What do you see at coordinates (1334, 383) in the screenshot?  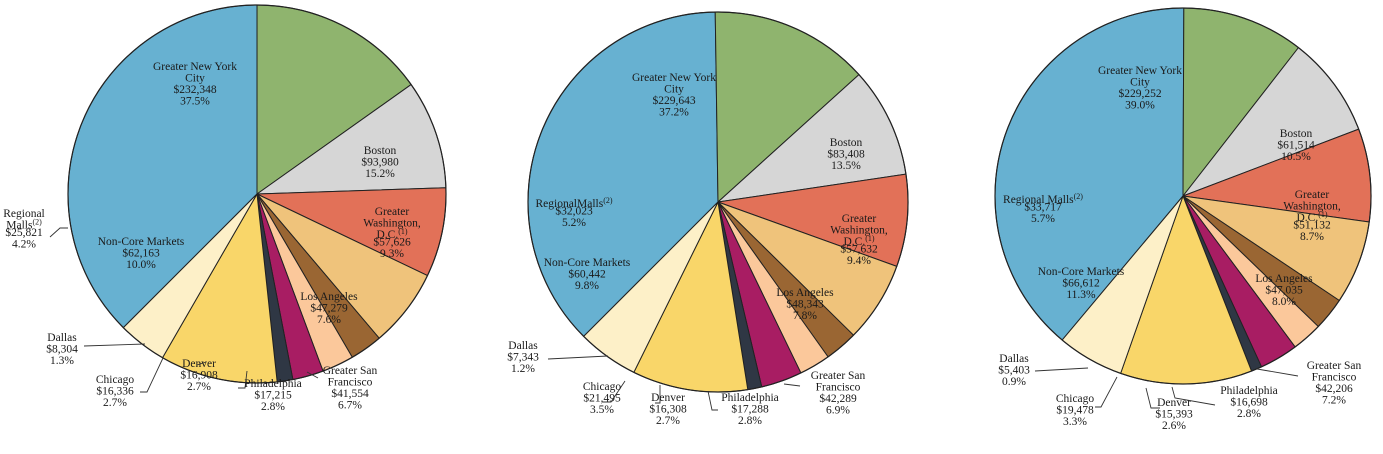 I see `data-label-greater-san-francisco: Greater San Francisco $42,206 7.2%` at bounding box center [1334, 383].